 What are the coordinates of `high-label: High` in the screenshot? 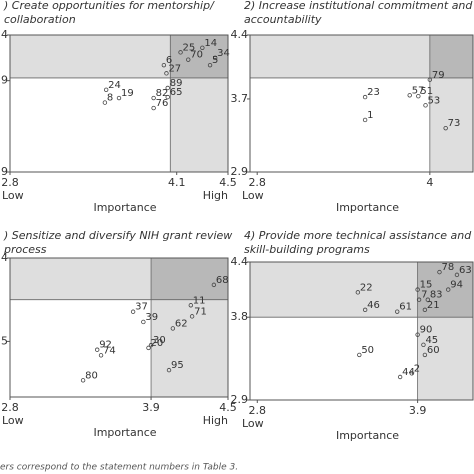 It's located at (215, 195).